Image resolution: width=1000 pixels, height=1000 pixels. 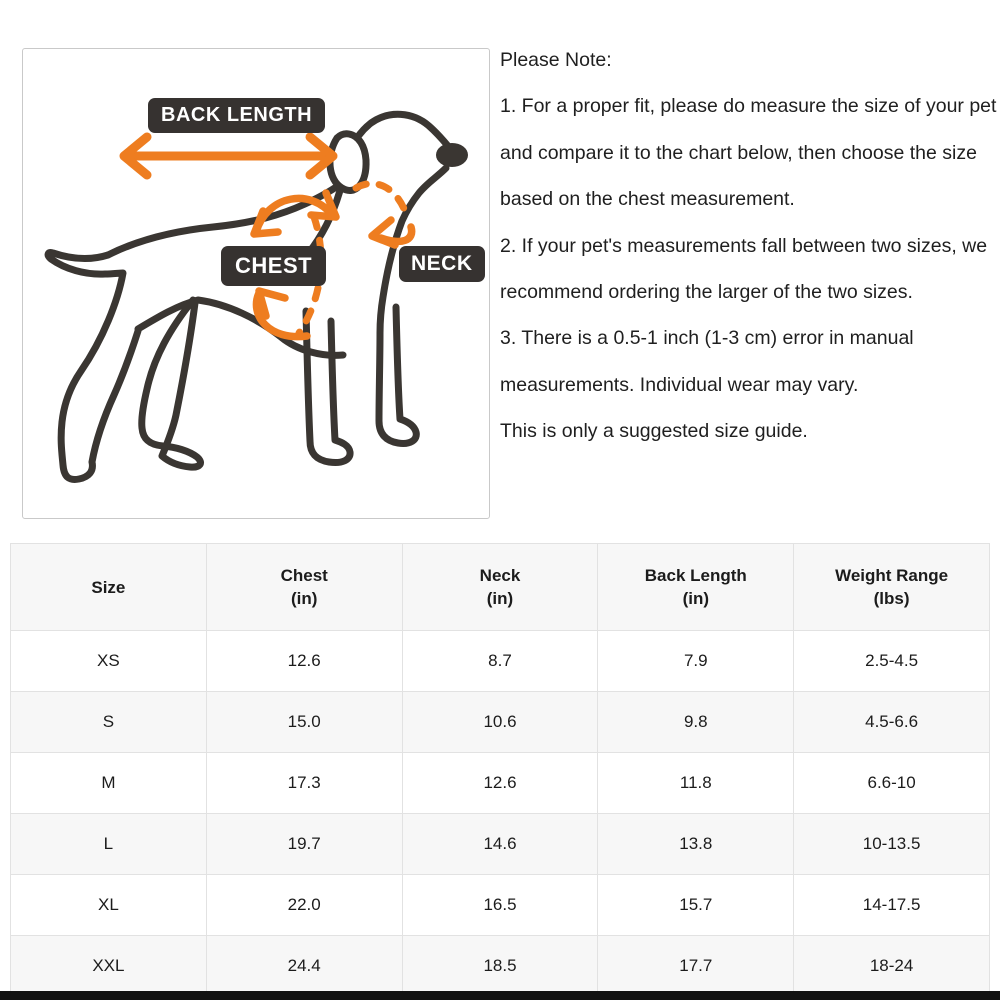 What do you see at coordinates (696, 661) in the screenshot?
I see `cell-back-length: 7.9` at bounding box center [696, 661].